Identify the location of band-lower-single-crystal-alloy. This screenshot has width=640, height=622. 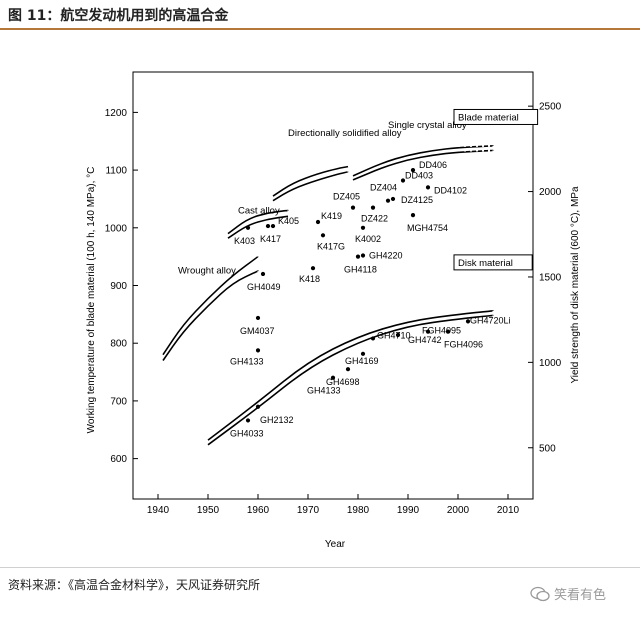
(423, 165).